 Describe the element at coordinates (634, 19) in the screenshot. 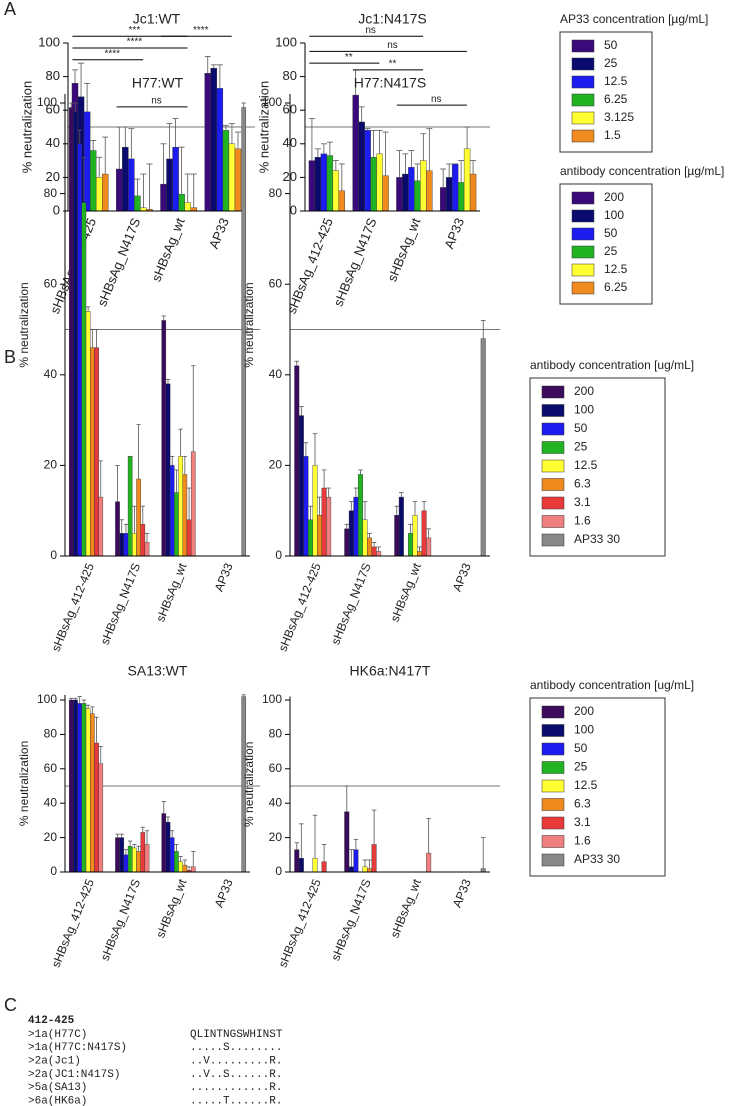

I see `legend-title: AP33 concentration [µg/mL]` at that location.